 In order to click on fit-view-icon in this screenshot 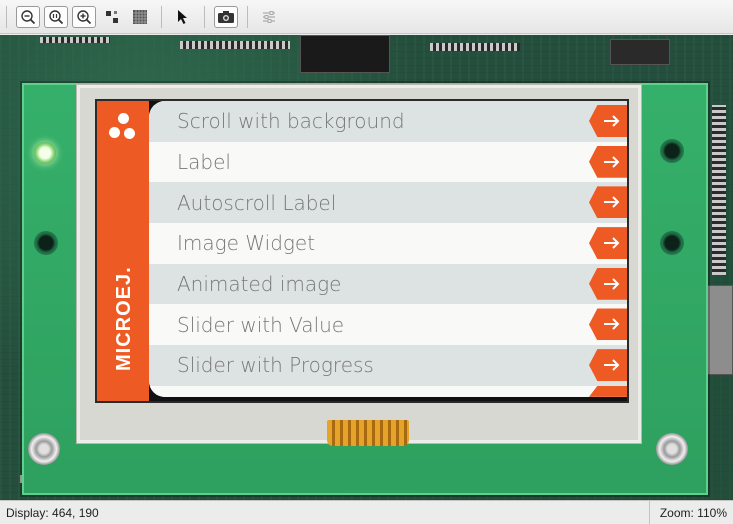, I will do `click(112, 16)`.